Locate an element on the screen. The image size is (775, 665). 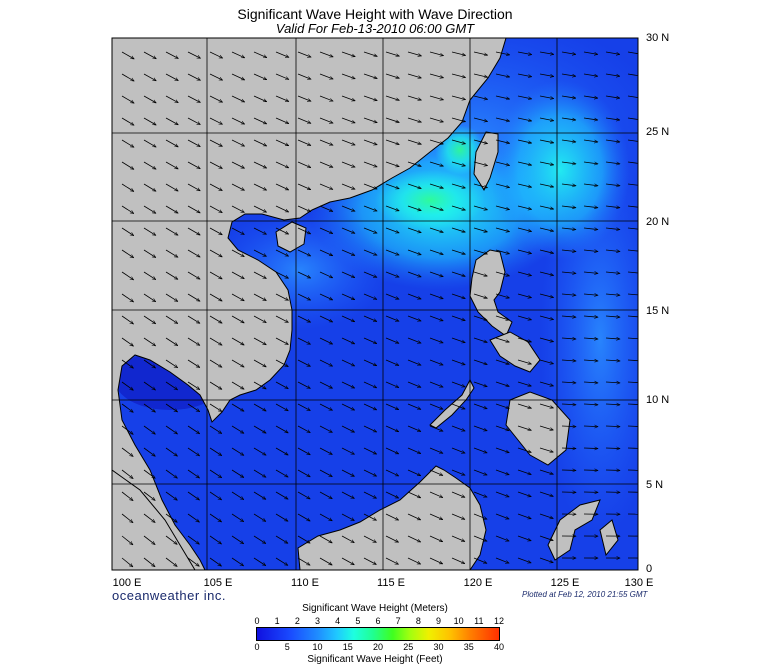
land-hainan is located at coordinates (291, 237).